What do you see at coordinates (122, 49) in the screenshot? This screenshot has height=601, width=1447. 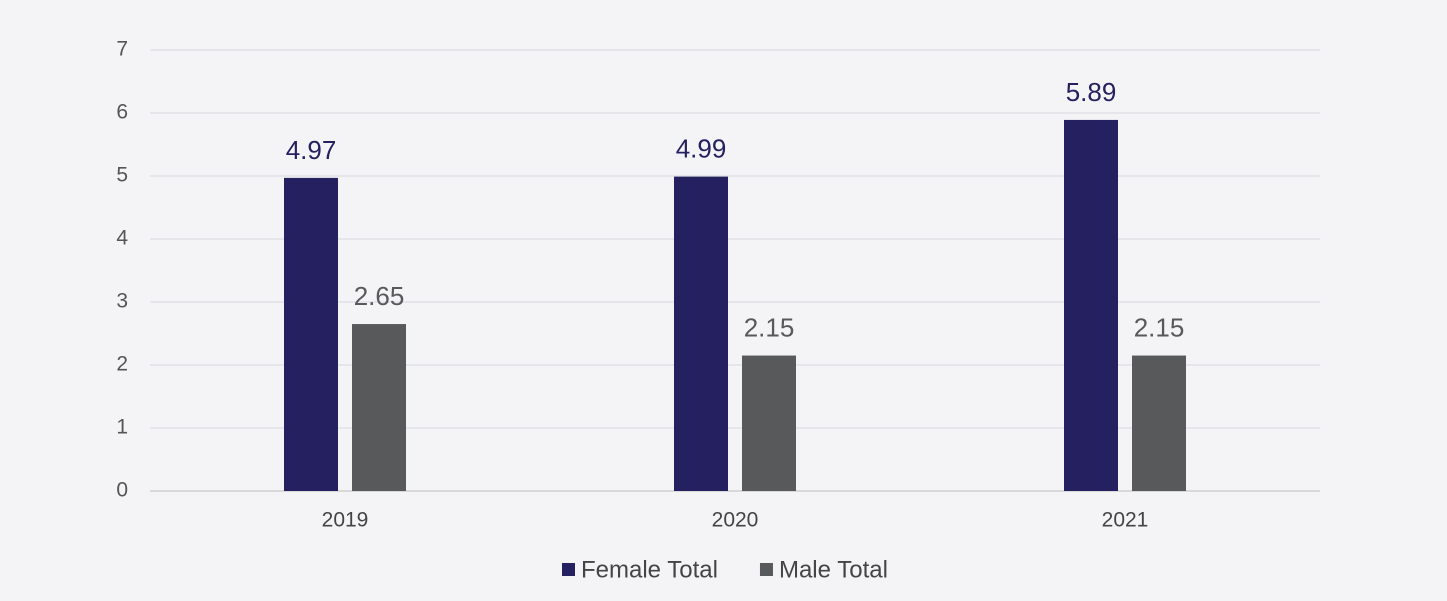 I see `y-tick-label: 7` at bounding box center [122, 49].